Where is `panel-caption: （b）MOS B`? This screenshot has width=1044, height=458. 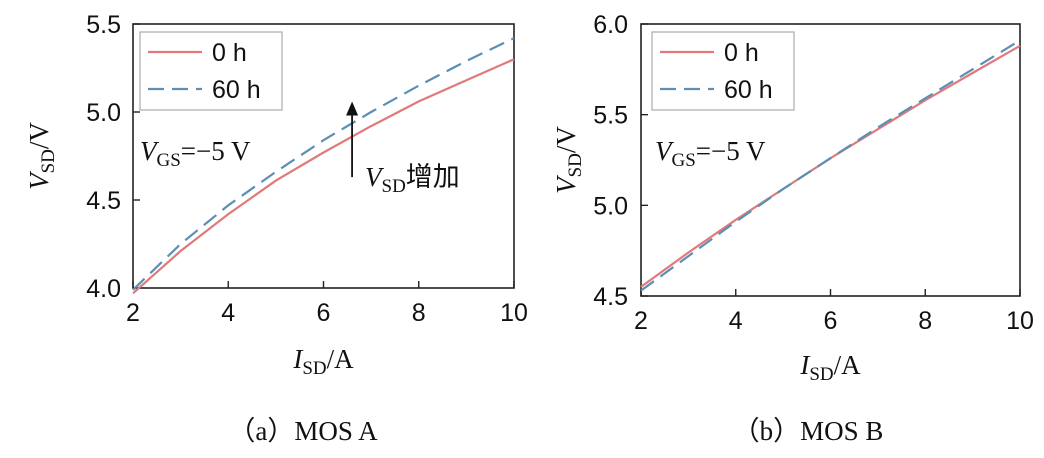
panel-caption: （b）MOS B is located at coordinates (808, 431).